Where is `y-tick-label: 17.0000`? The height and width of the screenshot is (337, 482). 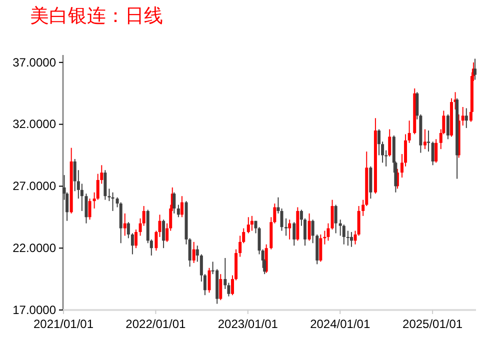 y-tick-label: 17.0000 is located at coordinates (34, 309).